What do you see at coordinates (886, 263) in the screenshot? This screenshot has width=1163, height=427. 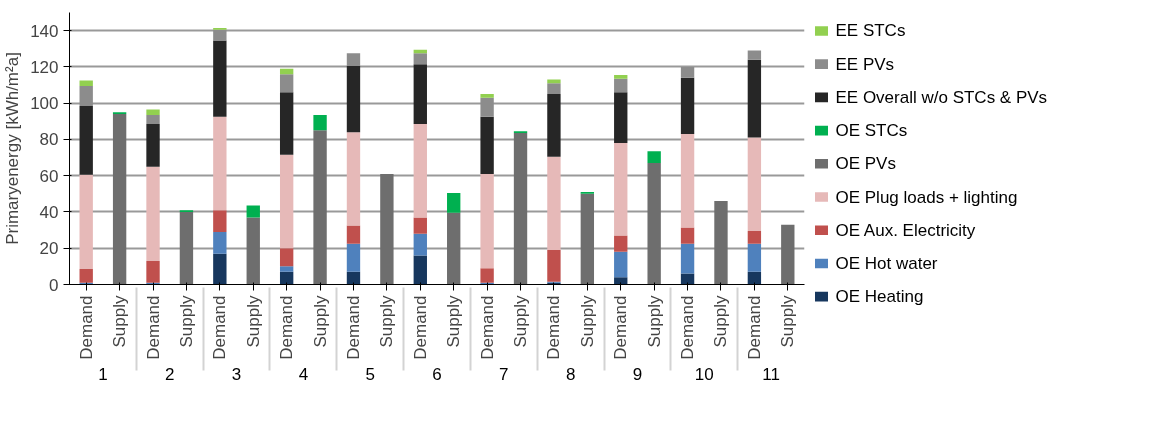 I see `legend-label: OE Hot water` at bounding box center [886, 263].